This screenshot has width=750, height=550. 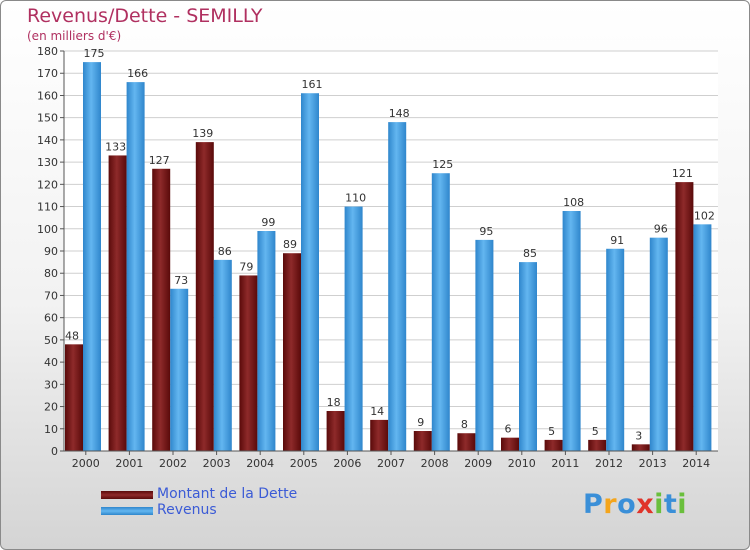 What do you see at coordinates (565, 463) in the screenshot?
I see `x-tick-label: 2011` at bounding box center [565, 463].